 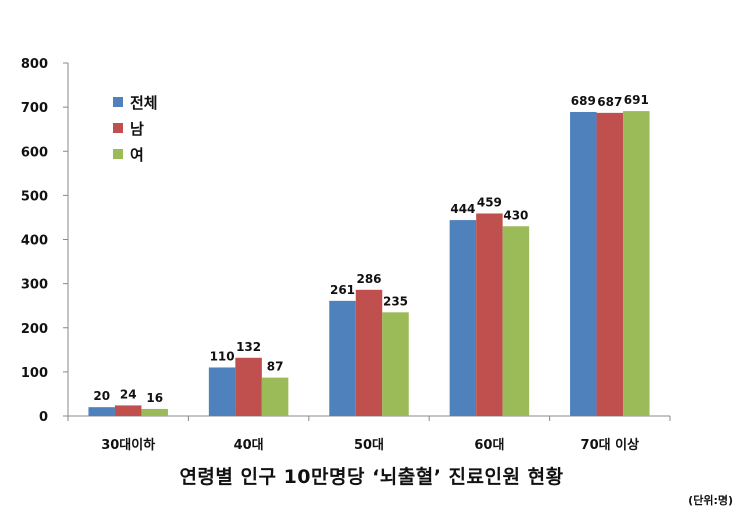 What do you see at coordinates (34, 152) in the screenshot?
I see `y-tick-label: 600` at bounding box center [34, 152].